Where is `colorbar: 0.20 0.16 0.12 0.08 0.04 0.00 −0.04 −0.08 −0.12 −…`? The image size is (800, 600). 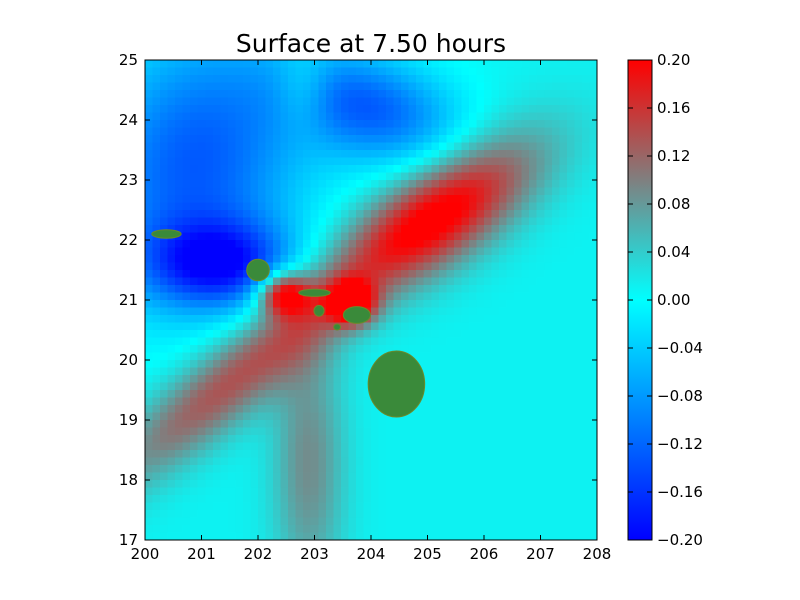 colorbar: 0.20 0.16 0.12 0.08 0.04 0.00 −0.04 −0.08 −0.12 −… is located at coordinates (665, 300).